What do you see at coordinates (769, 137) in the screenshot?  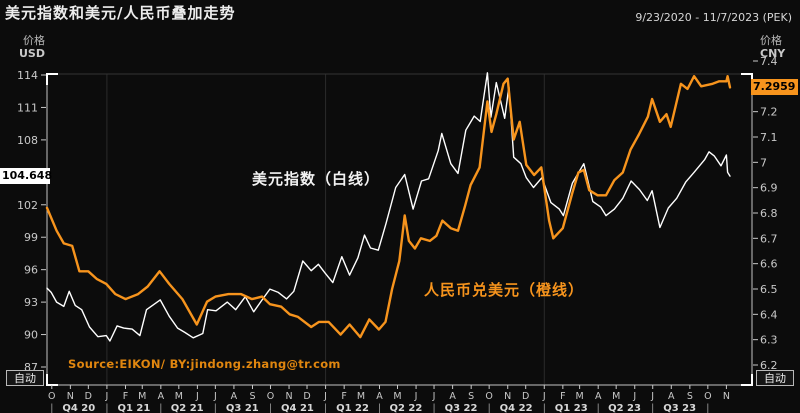 I see `right-axis-tick-label: 7.1` at bounding box center [769, 137].